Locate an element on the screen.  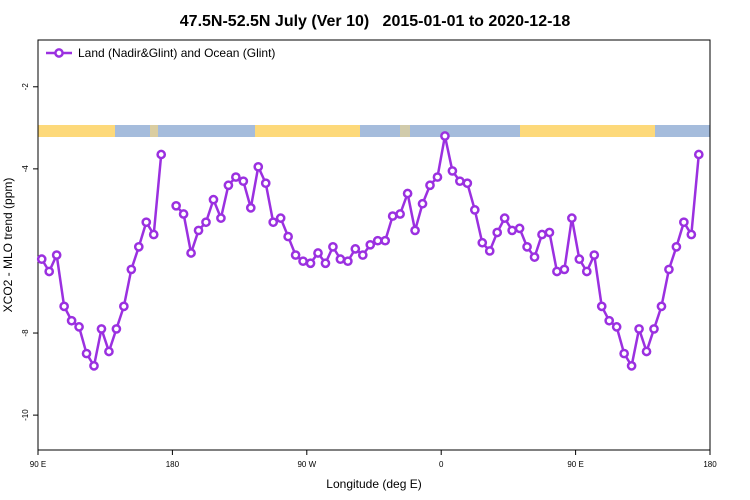
land-ocean-strip is located at coordinates (374, 131).